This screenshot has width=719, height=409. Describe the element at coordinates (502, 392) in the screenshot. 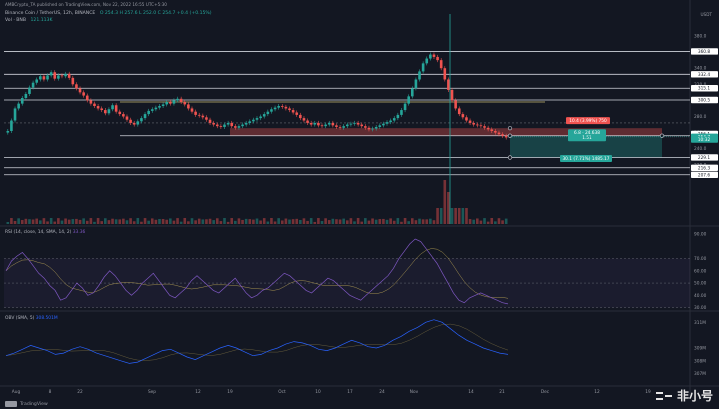

I see `time-axis-label: 21` at that location.